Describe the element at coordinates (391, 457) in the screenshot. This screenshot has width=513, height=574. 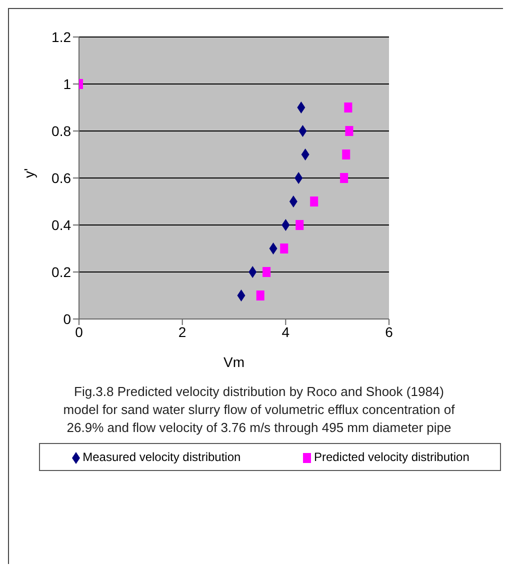
I see `legend-label: Predicted velocity distribution` at that location.